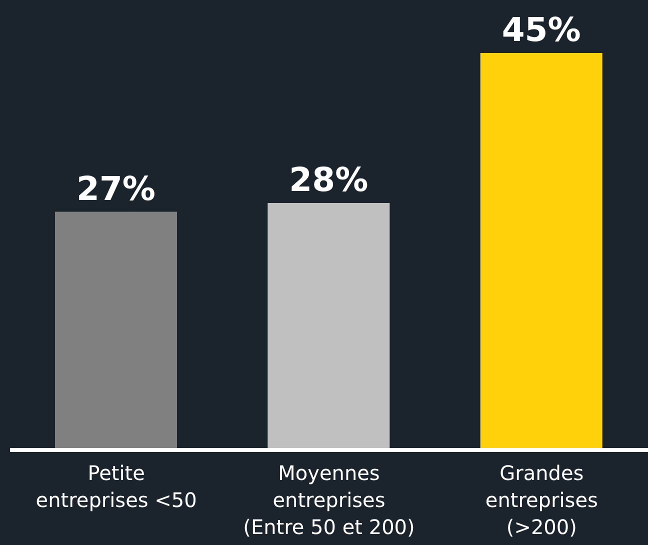  Describe the element at coordinates (116, 188) in the screenshot. I see `data-label: 27%` at that location.